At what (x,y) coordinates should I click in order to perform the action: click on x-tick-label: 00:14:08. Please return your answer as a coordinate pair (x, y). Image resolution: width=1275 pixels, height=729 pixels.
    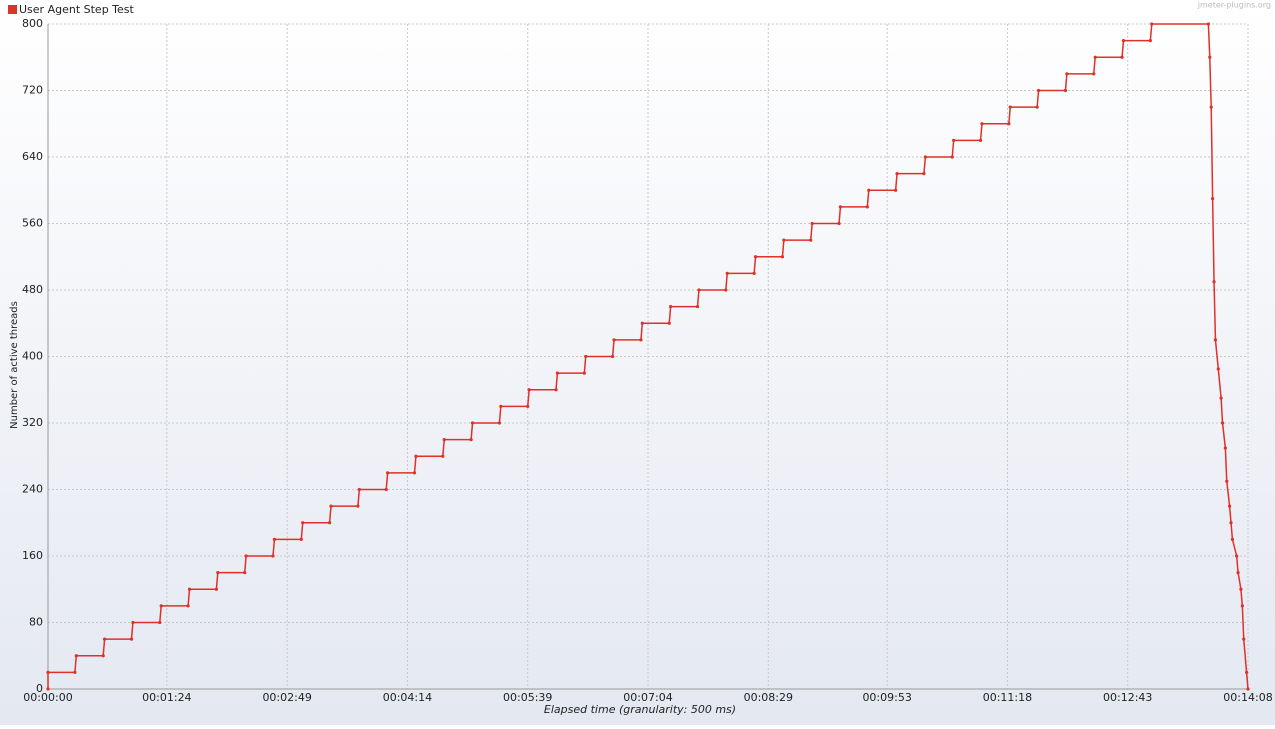
    Looking at the image, I should click on (1247, 697).